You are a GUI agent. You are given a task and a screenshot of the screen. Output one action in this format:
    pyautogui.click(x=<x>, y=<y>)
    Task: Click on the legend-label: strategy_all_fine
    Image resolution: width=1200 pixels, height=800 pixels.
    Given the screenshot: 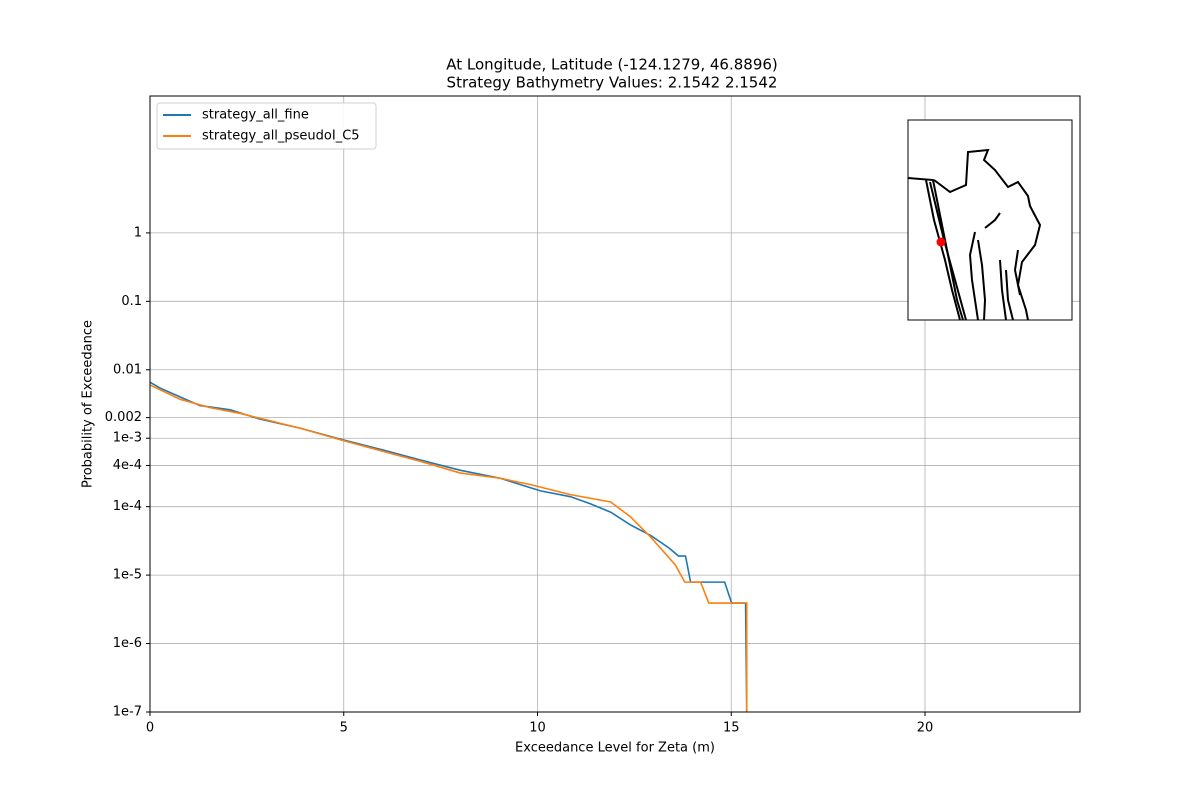 What is the action you would take?
    pyautogui.click(x=255, y=115)
    